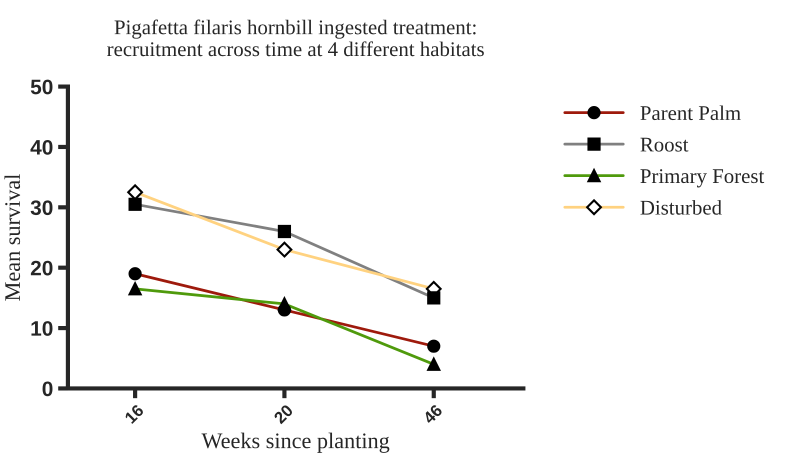 The image size is (799, 468). Describe the element at coordinates (690, 112) in the screenshot. I see `legend-label: Parent Palm` at that location.